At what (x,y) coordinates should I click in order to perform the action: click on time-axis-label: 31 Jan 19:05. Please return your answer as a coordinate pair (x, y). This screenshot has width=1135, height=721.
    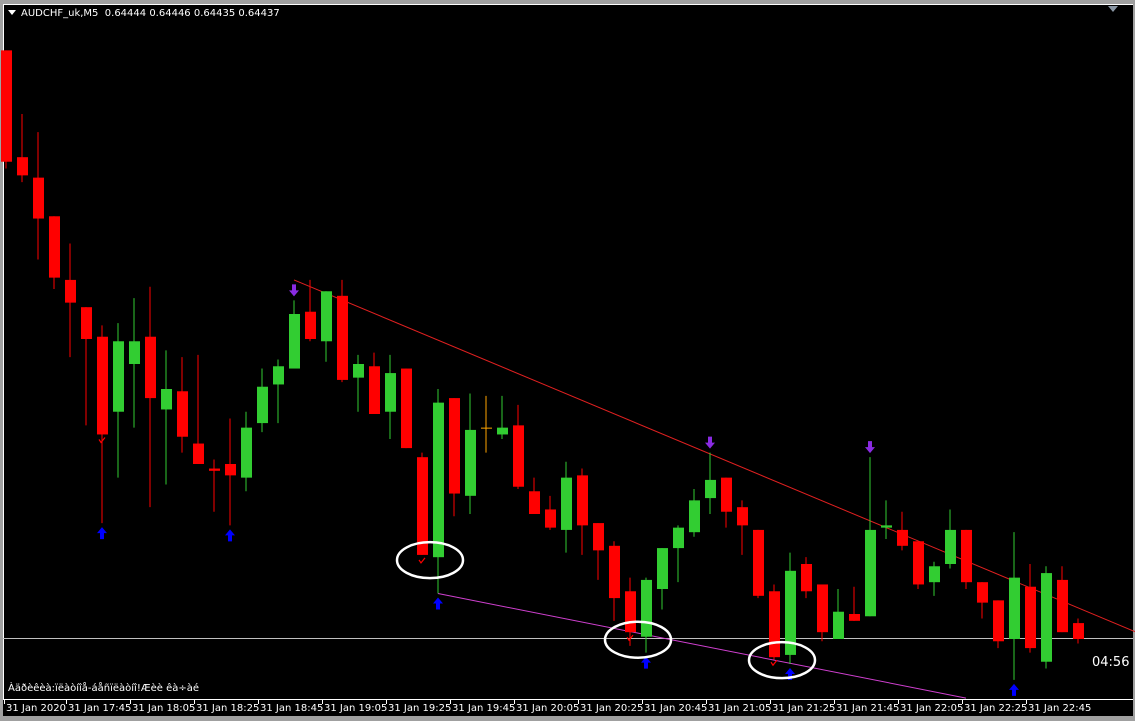
    Looking at the image, I should click on (355, 708).